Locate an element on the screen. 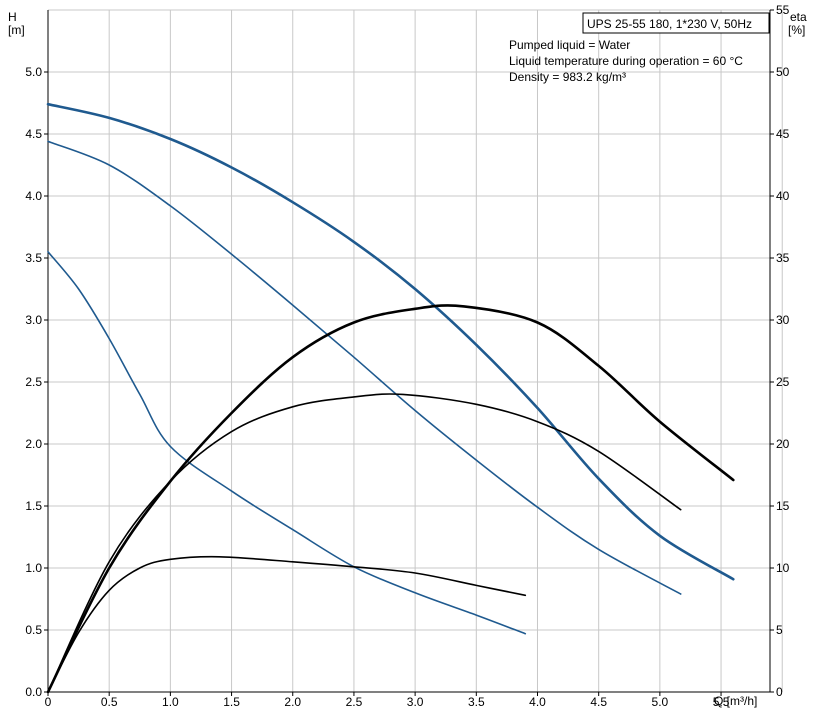 The height and width of the screenshot is (712, 823). x-tick-label: 0.5 is located at coordinates (109, 702).